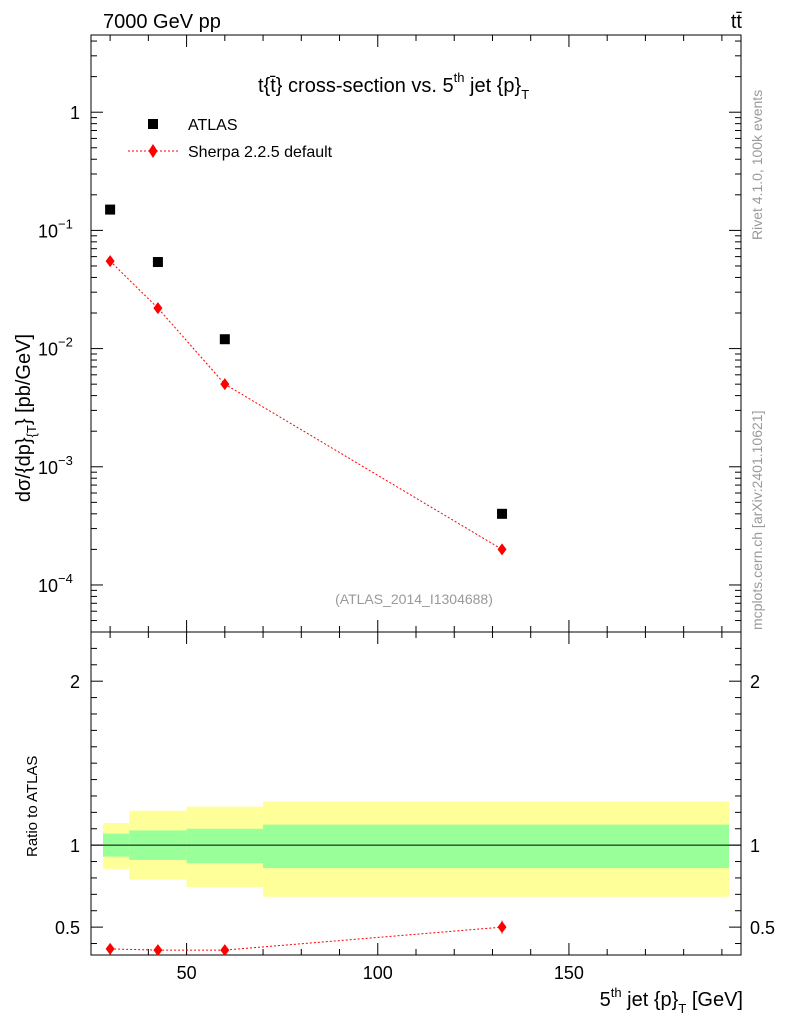 This screenshot has width=786, height=1024. What do you see at coordinates (162, 22) in the screenshot?
I see `beam-label: 7000 GeV pp` at bounding box center [162, 22].